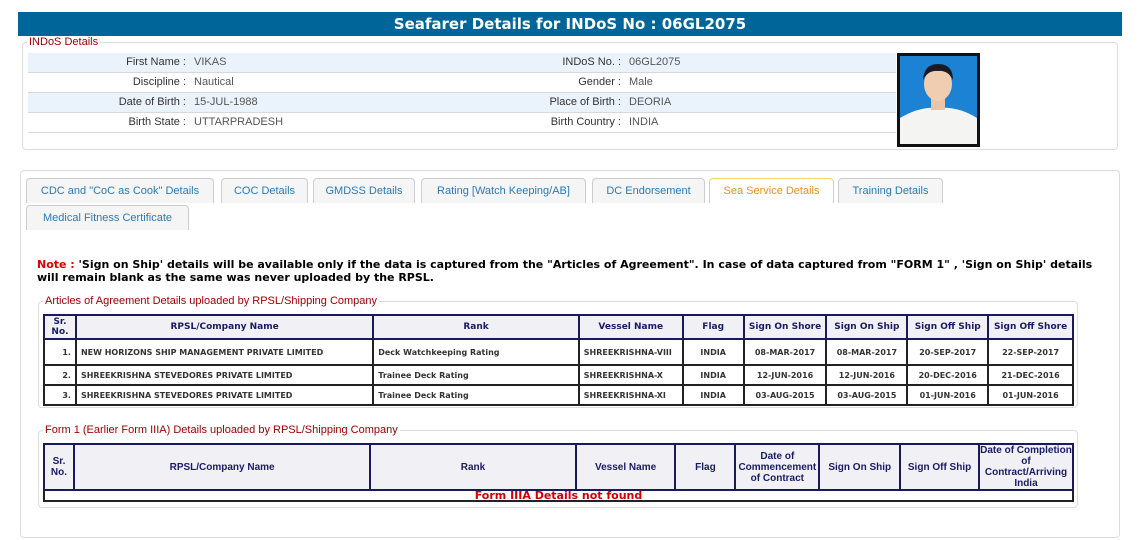 The width and height of the screenshot is (1145, 540). Describe the element at coordinates (1030, 327) in the screenshot. I see `column-header: Sign Off Shore` at that location.